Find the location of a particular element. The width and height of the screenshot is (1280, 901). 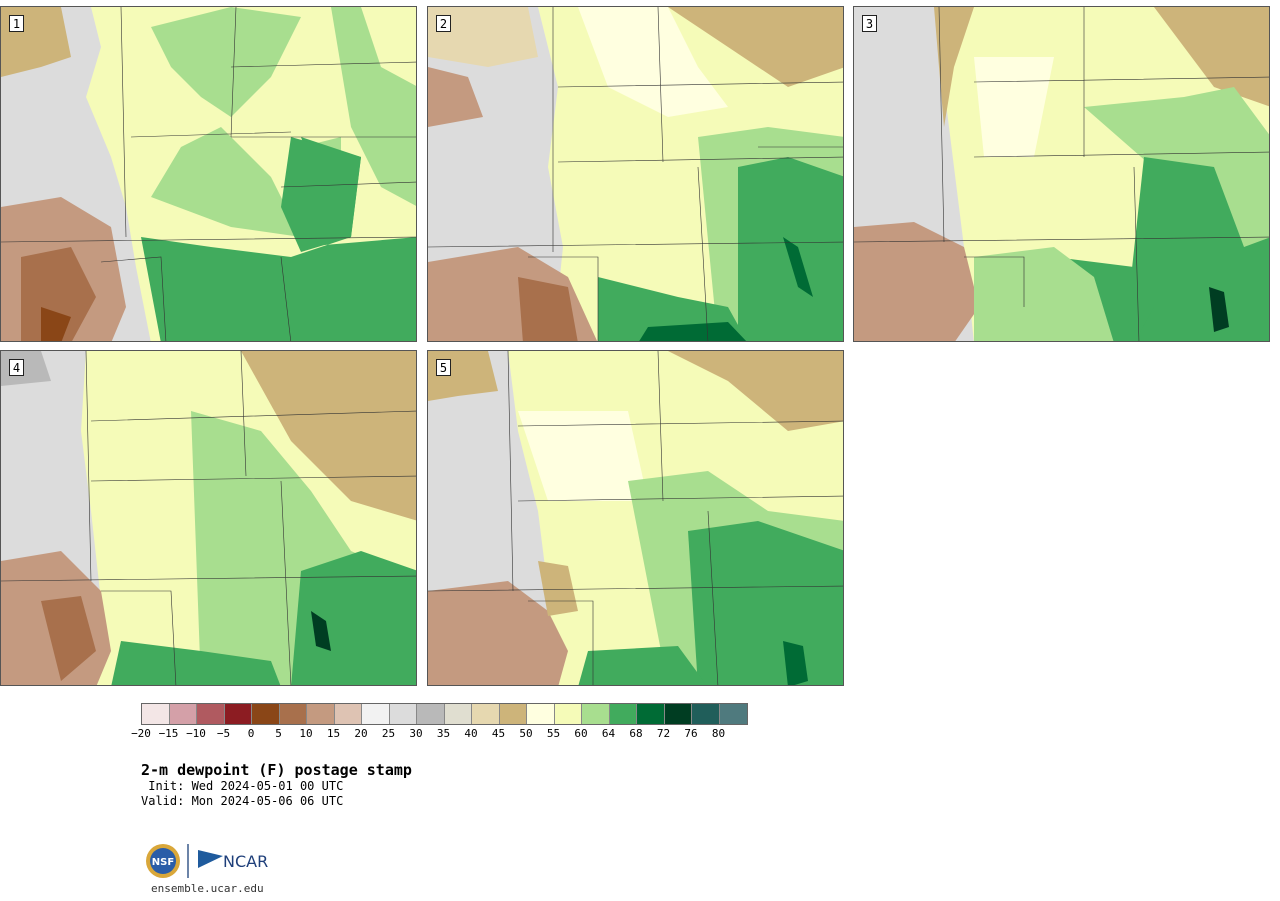

colorbar-tick: −15 is located at coordinates (168, 733).